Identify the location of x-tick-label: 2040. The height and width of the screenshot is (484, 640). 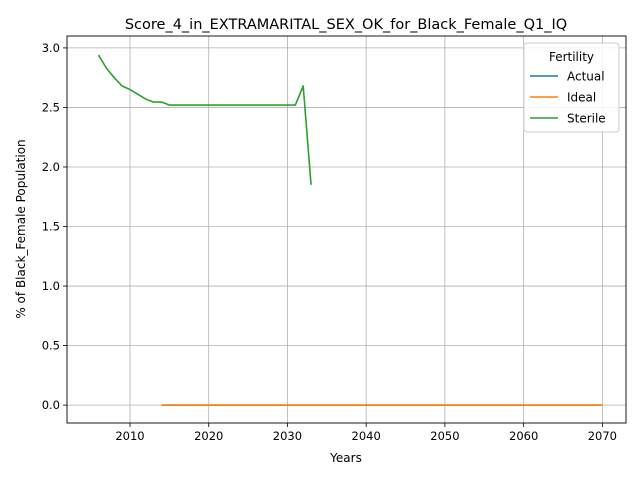
(366, 436).